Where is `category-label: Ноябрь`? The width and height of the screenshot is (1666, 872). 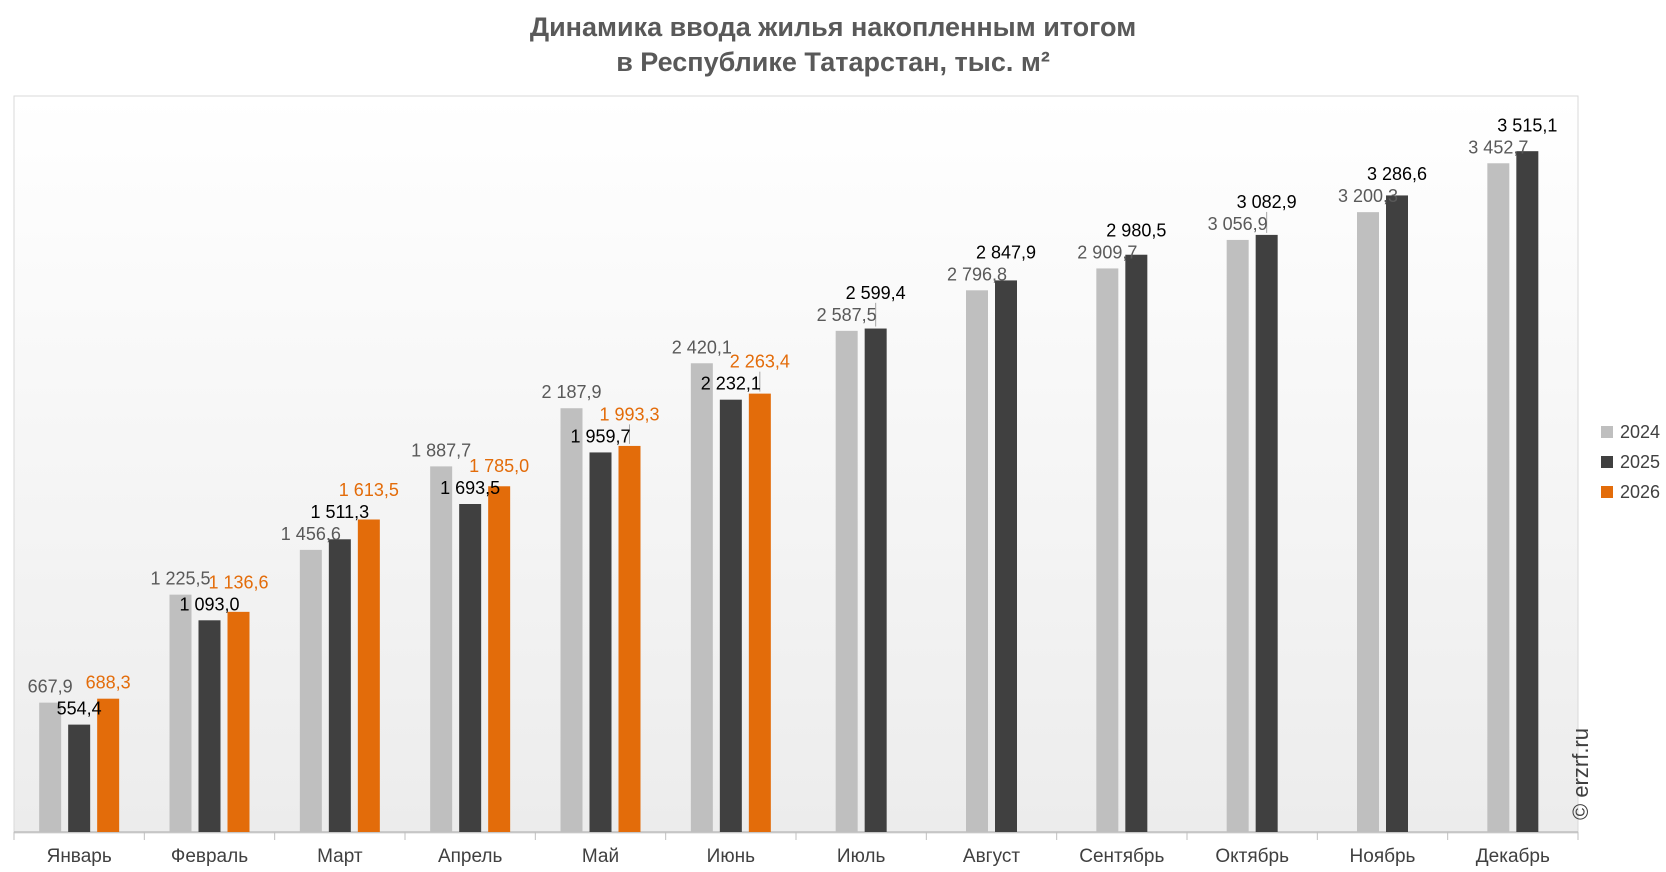
category-label: Ноябрь is located at coordinates (1383, 856).